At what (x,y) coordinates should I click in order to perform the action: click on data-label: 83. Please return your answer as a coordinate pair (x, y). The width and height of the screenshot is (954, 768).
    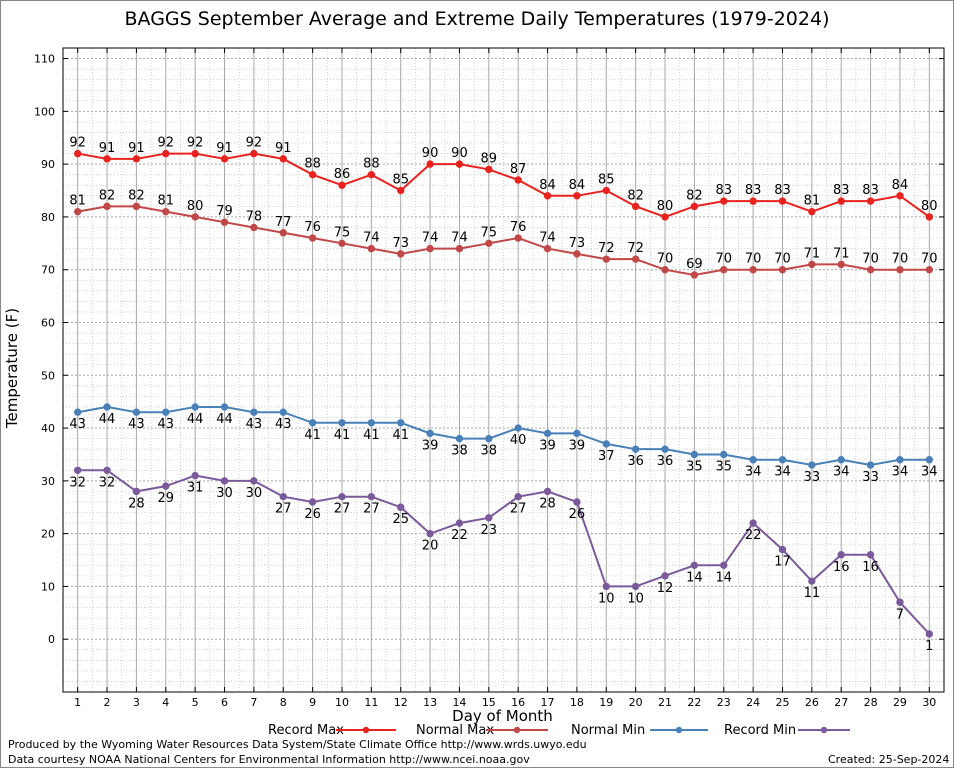
    Looking at the image, I should click on (782, 190).